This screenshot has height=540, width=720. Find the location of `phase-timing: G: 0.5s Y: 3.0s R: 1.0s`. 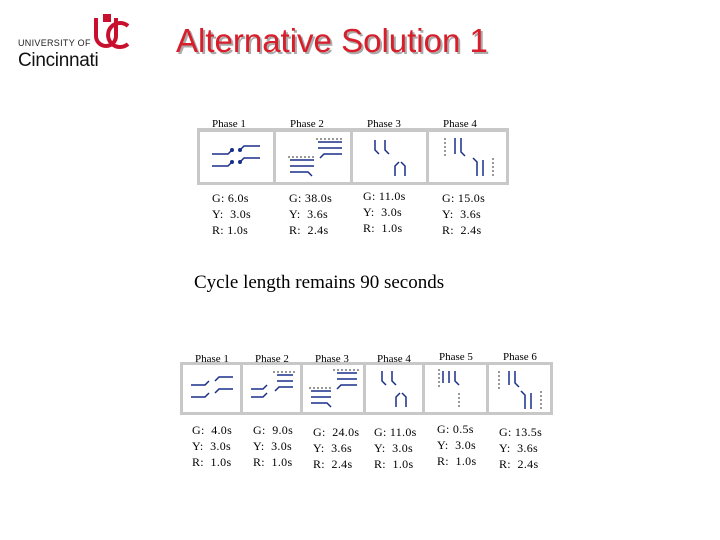

phase-timing: G: 0.5s Y: 3.0s R: 1.0s is located at coordinates (456, 445).